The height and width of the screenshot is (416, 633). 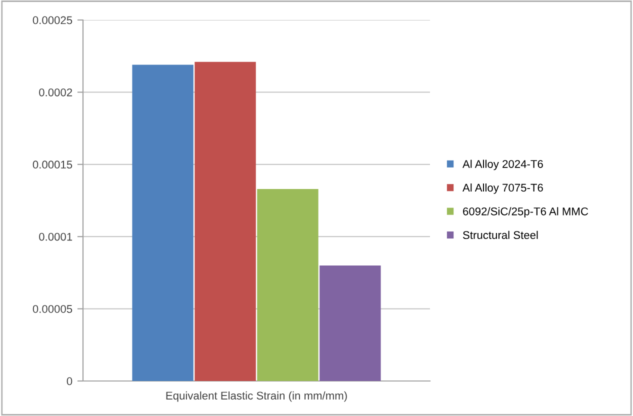 I want to click on y-tick-label: 0, so click(x=69, y=381).